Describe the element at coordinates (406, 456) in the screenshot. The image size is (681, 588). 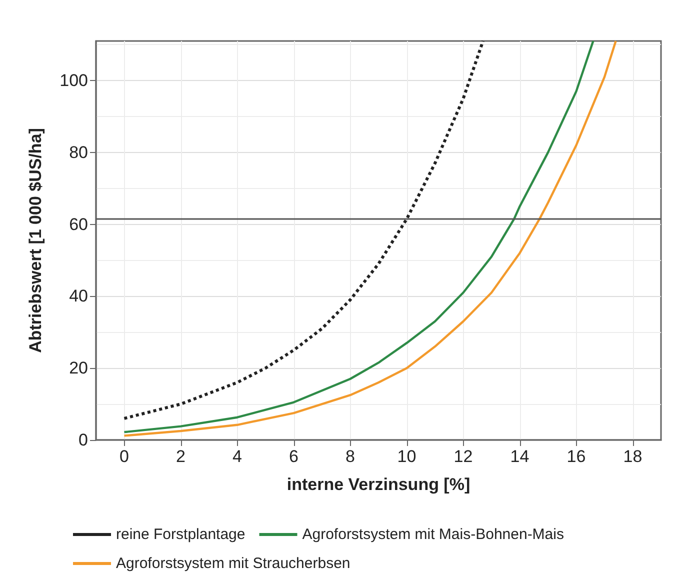
I see `x-tick-label: 10` at that location.